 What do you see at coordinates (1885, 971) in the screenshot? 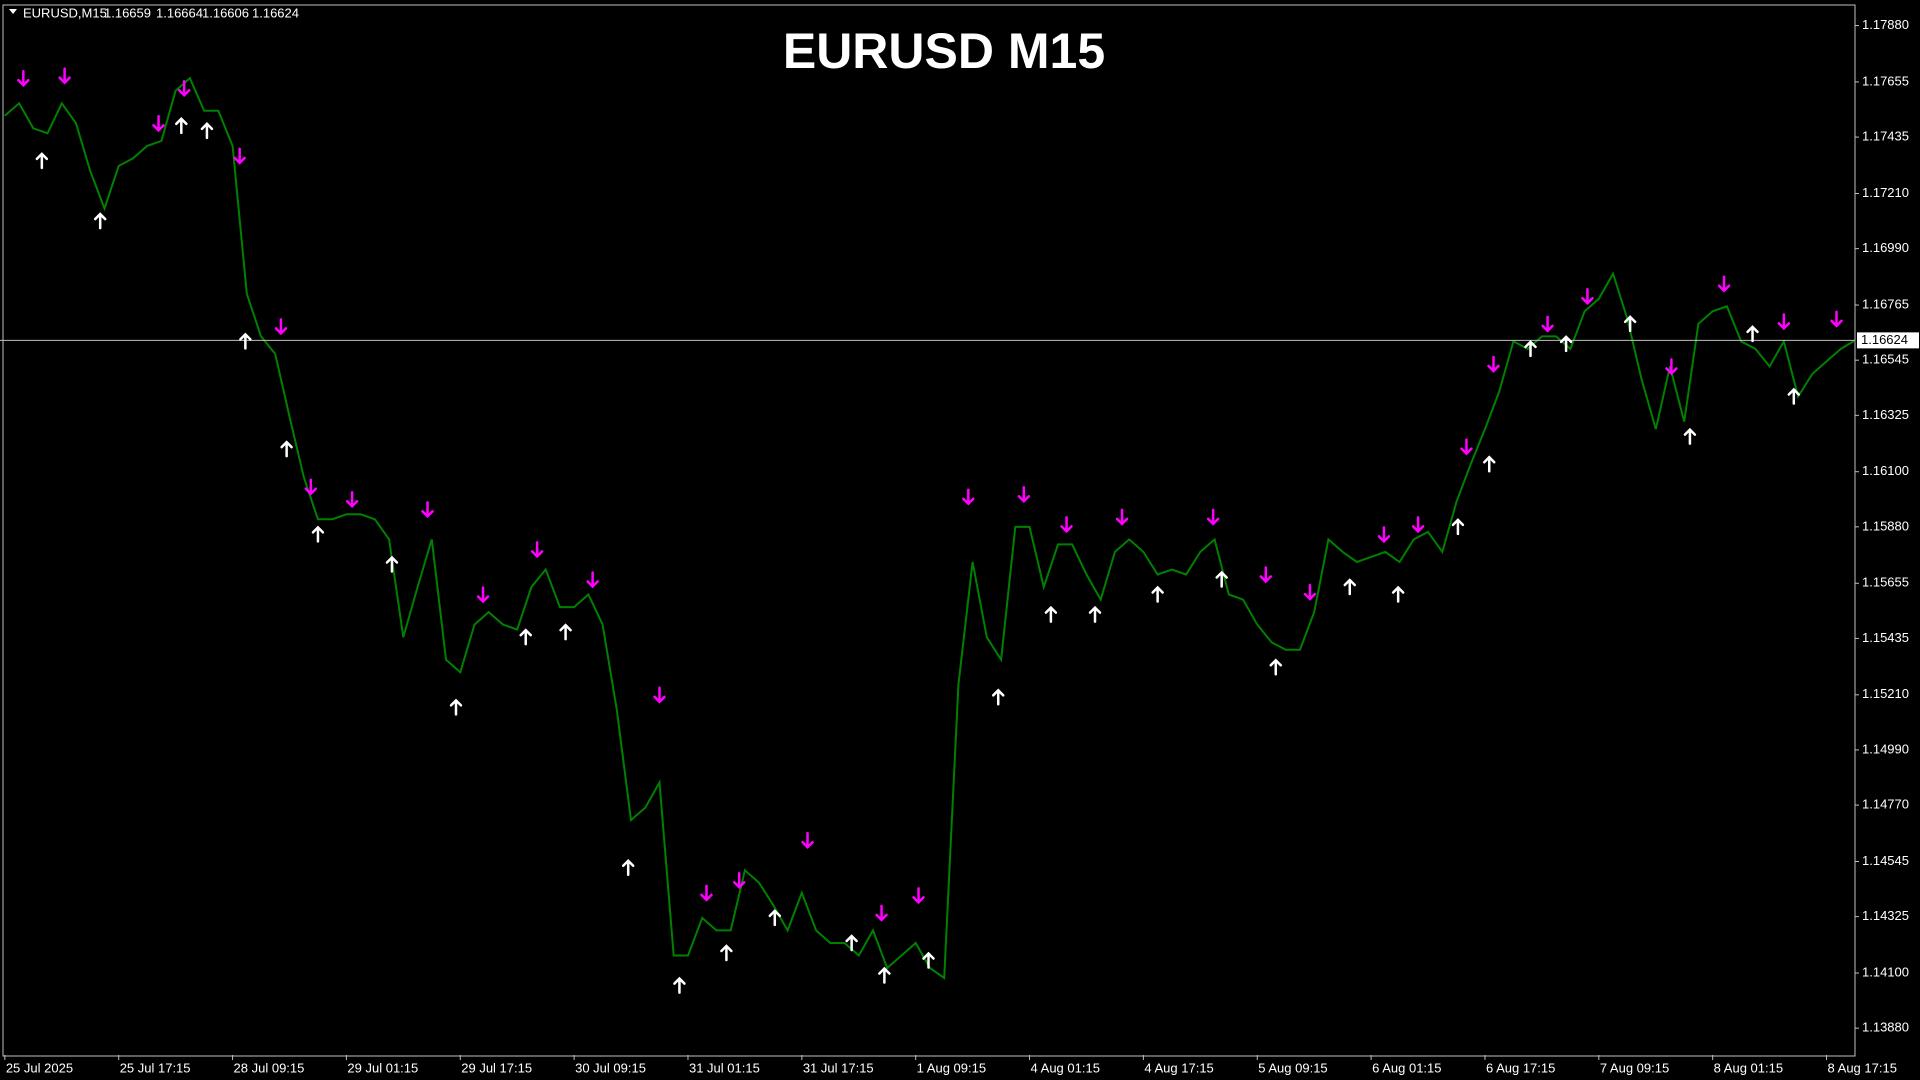
I see `y-tick-label: 1.14100` at bounding box center [1885, 971].